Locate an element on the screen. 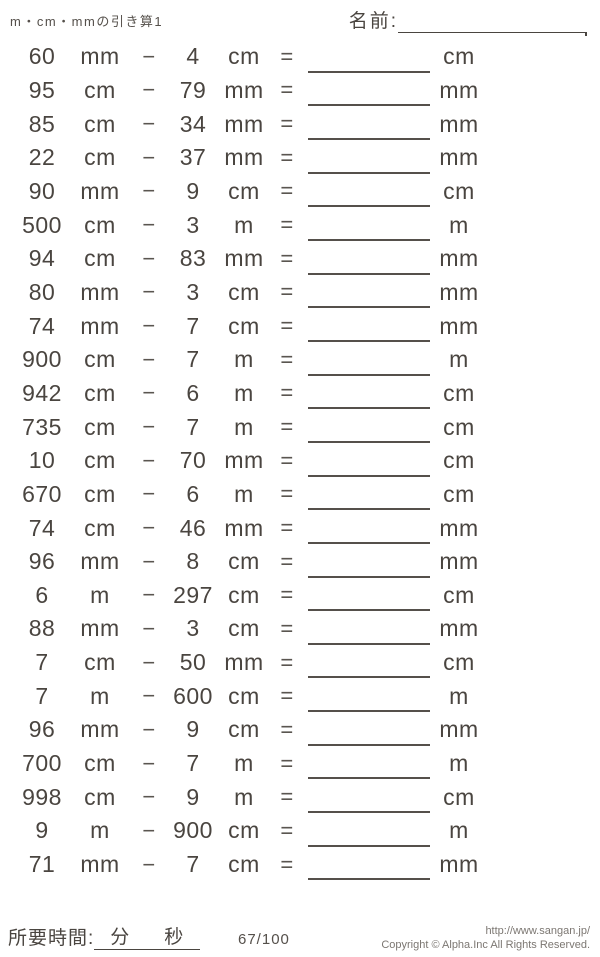 The width and height of the screenshot is (600, 957). subtrahend-value: 6 is located at coordinates (193, 493).